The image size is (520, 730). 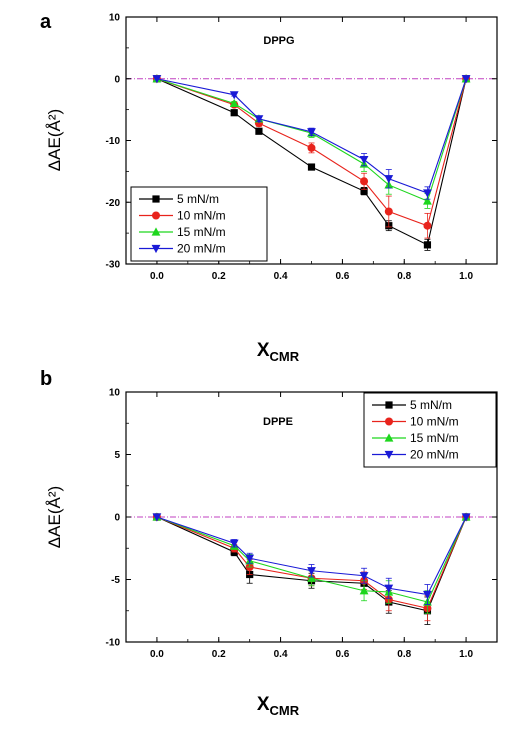 What do you see at coordinates (278, 422) in the screenshot?
I see `panel-title: DPPE` at bounding box center [278, 422].